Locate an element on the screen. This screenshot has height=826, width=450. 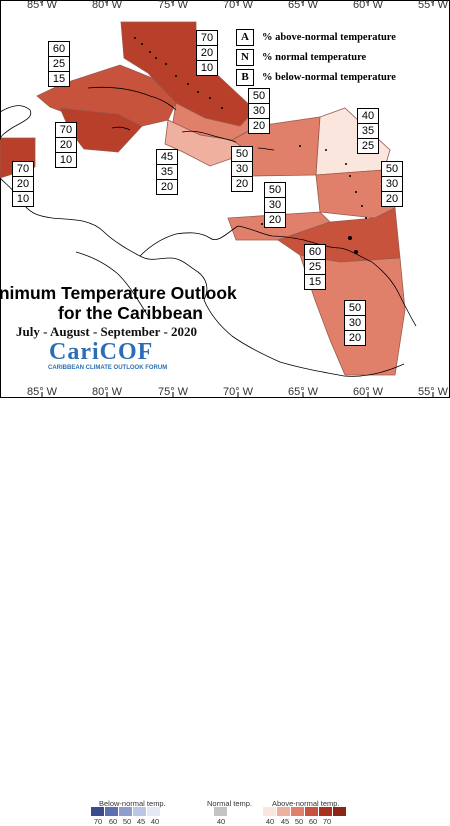
below-value: 25 is located at coordinates (368, 146).